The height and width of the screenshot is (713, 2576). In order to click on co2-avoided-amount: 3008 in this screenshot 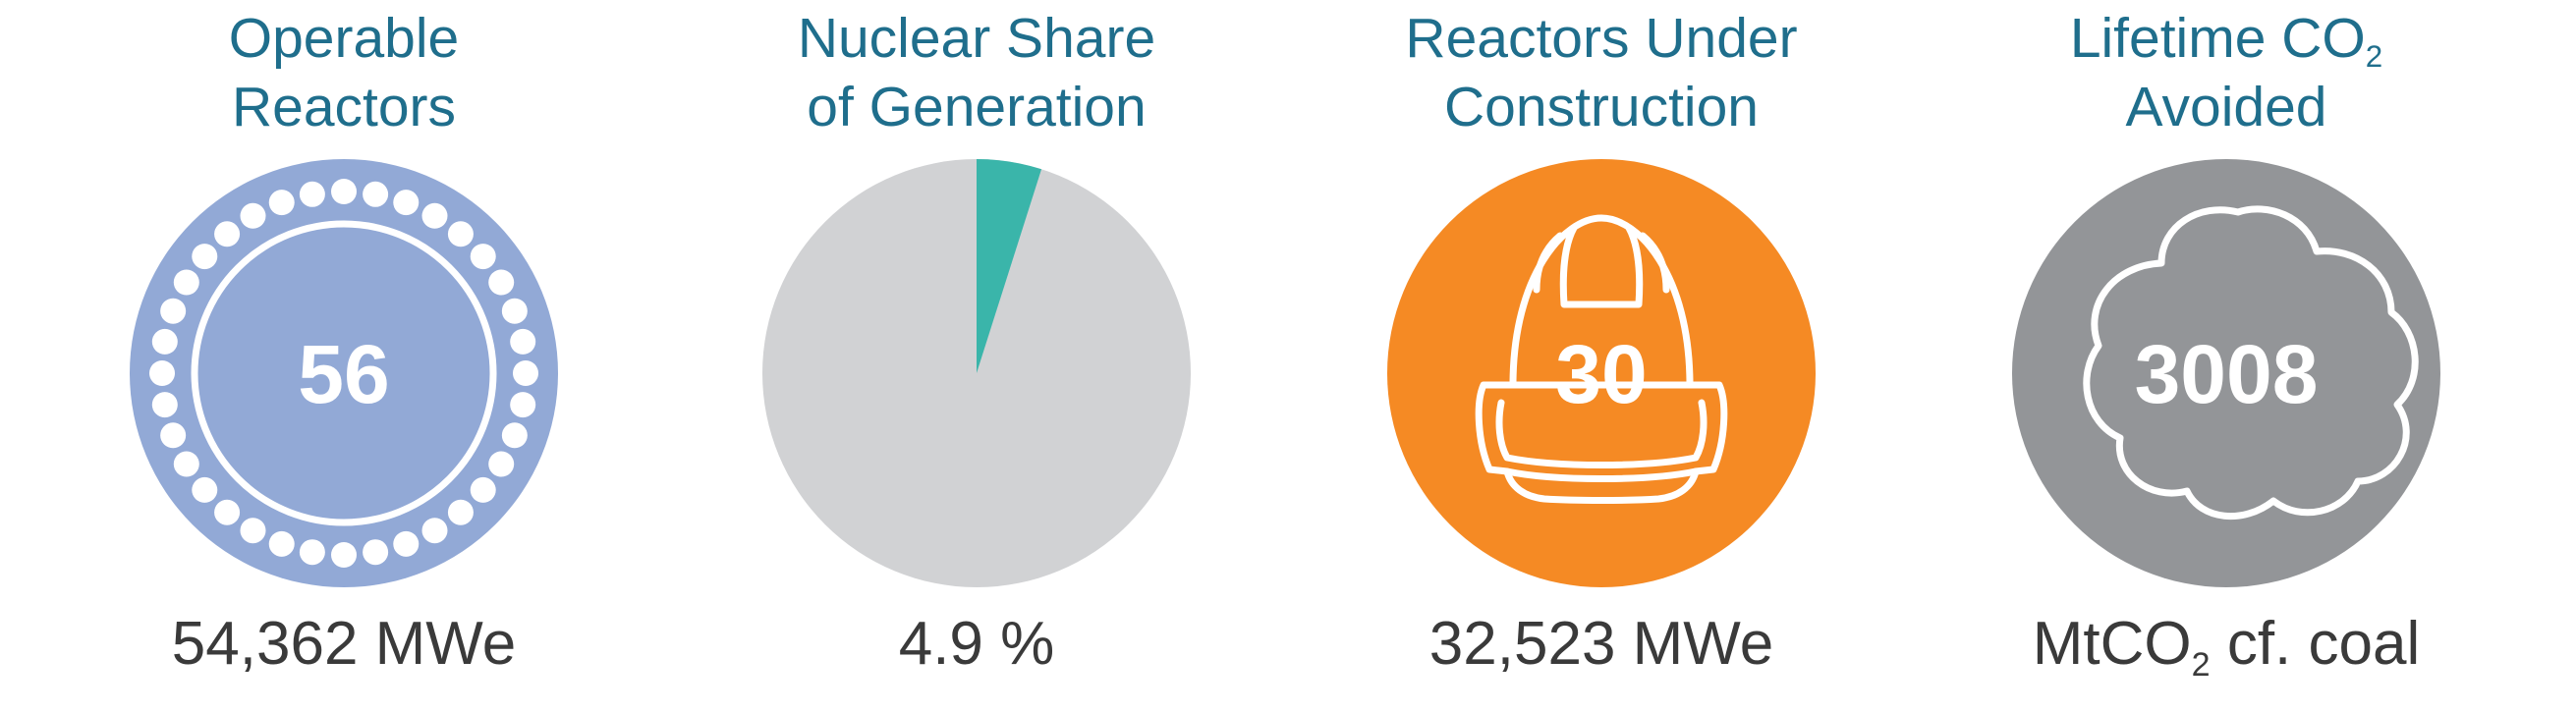, I will do `click(2227, 374)`.